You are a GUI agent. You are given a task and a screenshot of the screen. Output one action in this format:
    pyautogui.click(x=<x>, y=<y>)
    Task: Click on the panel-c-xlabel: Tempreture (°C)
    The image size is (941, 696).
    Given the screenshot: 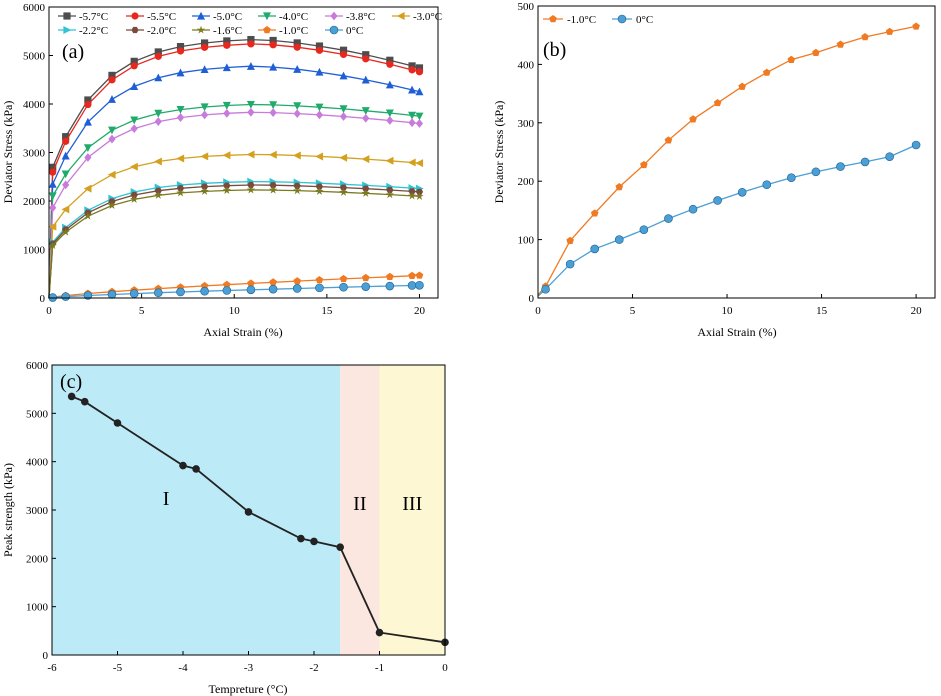 What is the action you would take?
    pyautogui.click(x=248, y=689)
    